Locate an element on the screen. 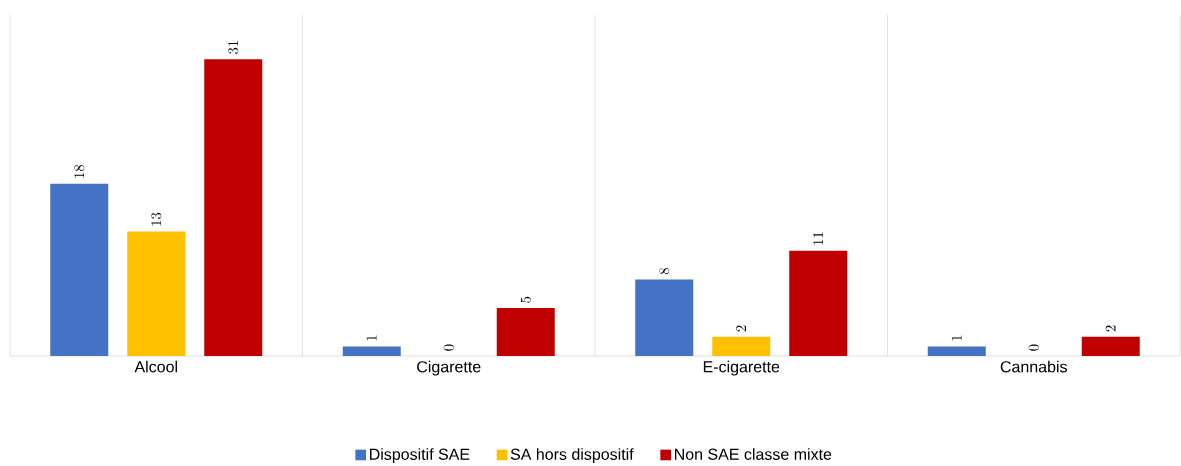  data-label: 5 is located at coordinates (525, 299).